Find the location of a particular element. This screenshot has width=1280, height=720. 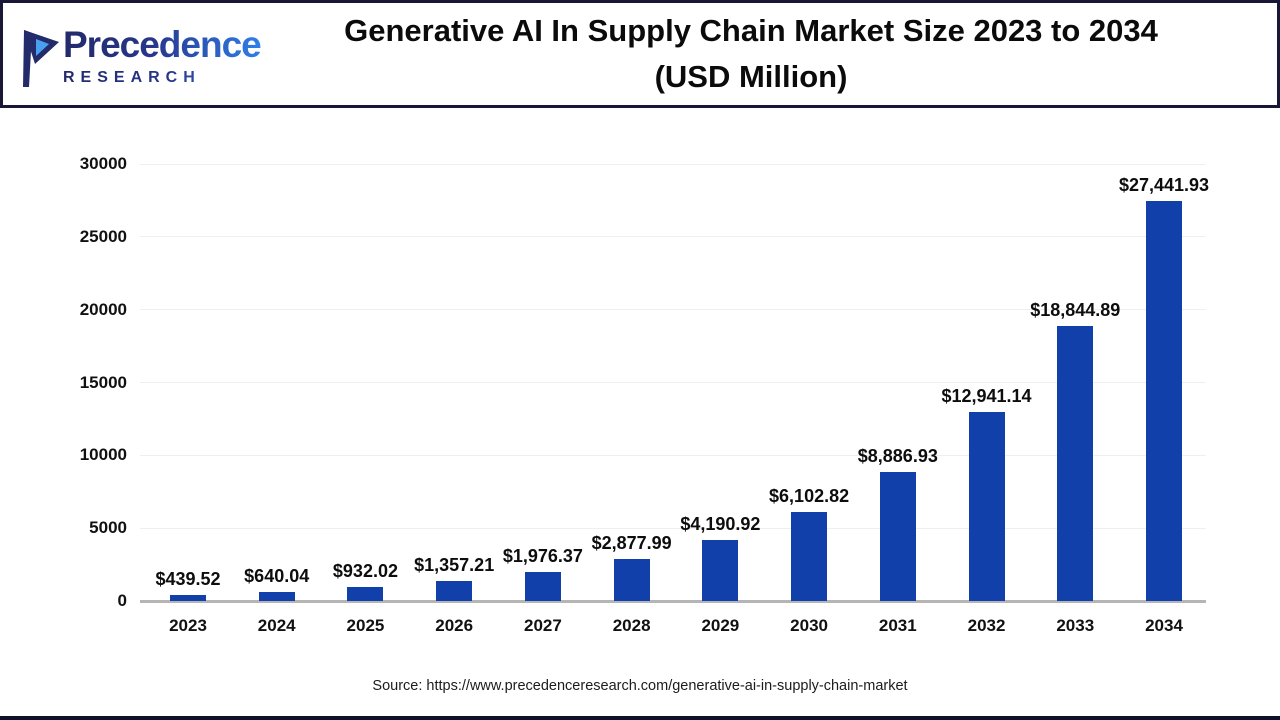

precedence-logo-icon is located at coordinates (41, 58).